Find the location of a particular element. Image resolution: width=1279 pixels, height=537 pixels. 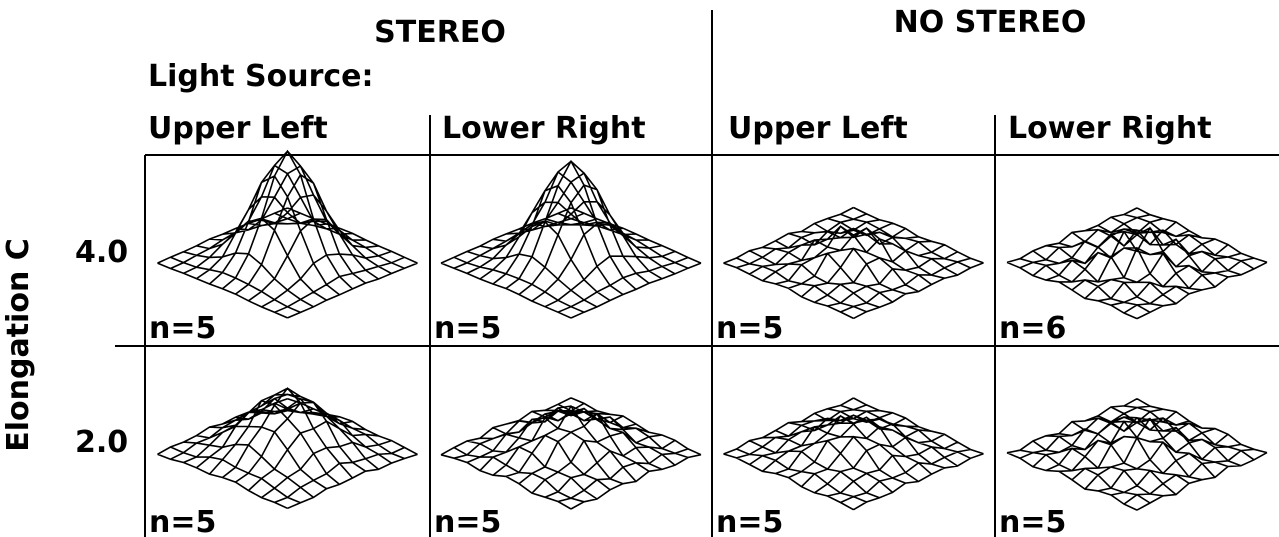

axis-label: Elongation C is located at coordinates (18, 345).